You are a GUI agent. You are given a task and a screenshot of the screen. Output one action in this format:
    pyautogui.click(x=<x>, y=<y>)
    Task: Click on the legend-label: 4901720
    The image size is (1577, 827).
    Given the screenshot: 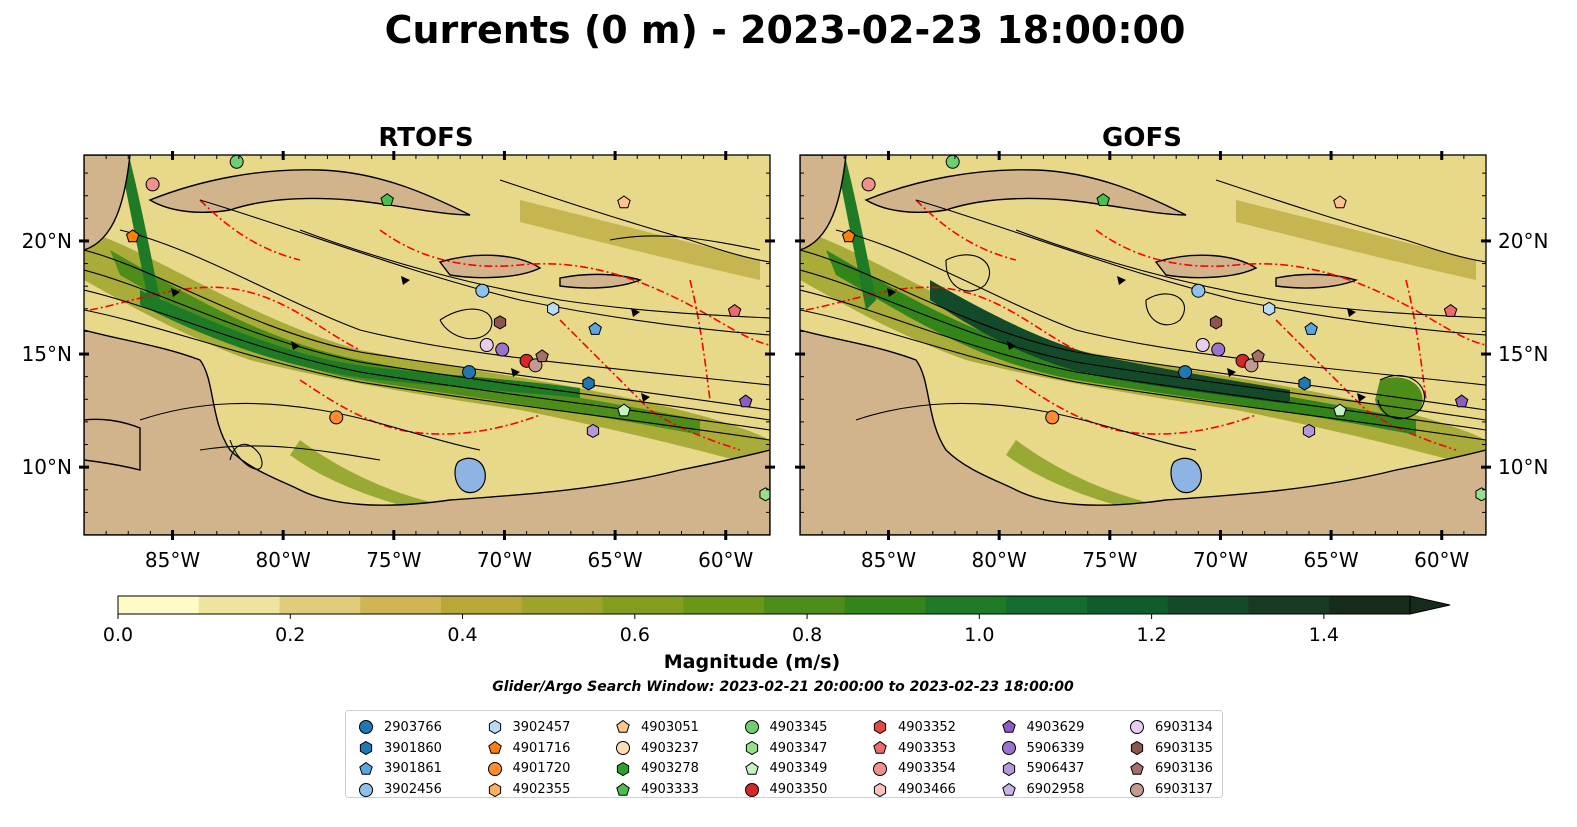 What is the action you would take?
    pyautogui.click(x=541, y=769)
    